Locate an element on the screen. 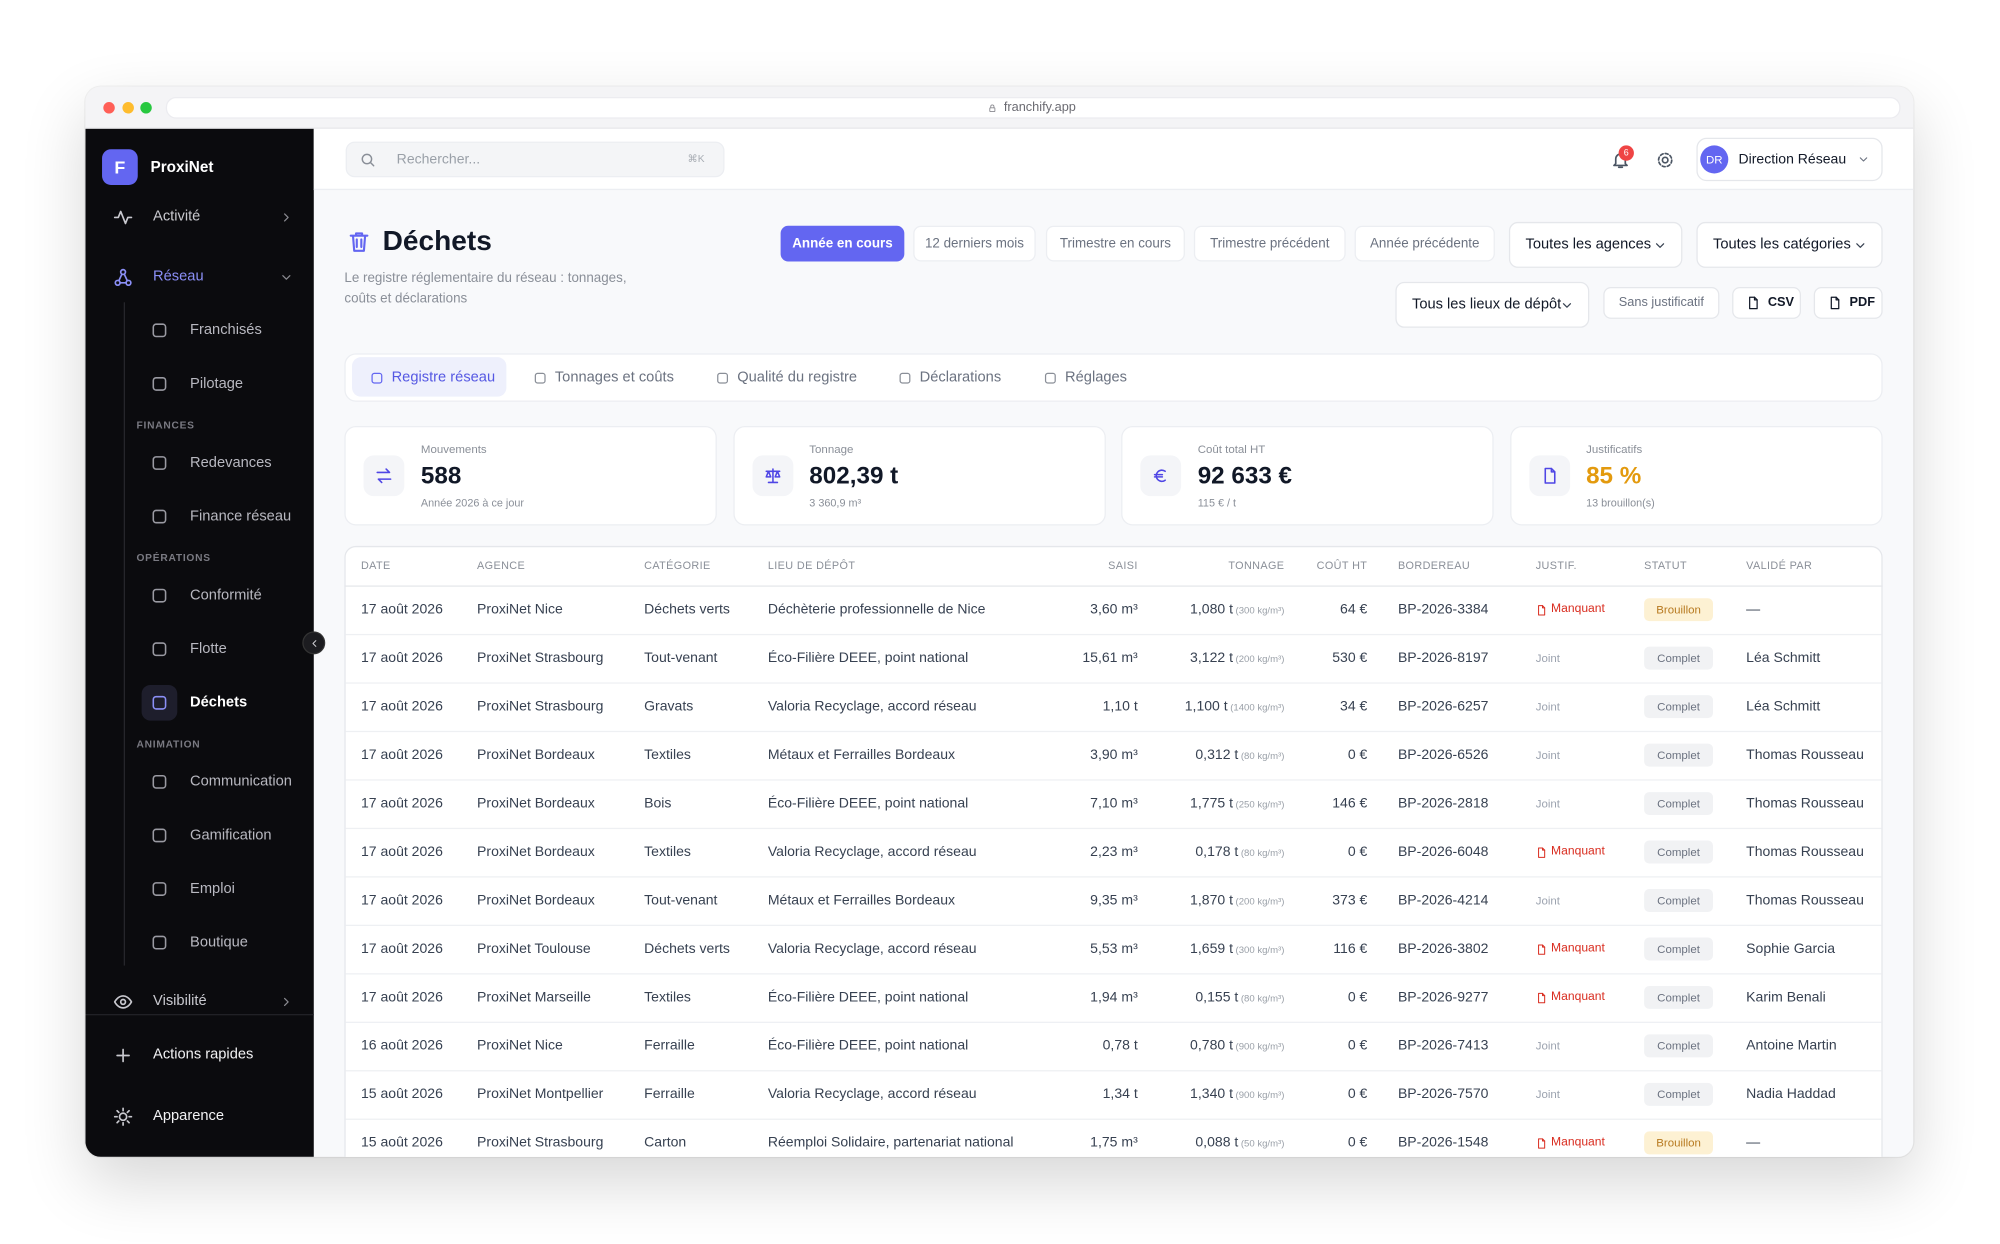 The height and width of the screenshot is (1244, 2000). nav-subitem: Communication is located at coordinates (241, 782).